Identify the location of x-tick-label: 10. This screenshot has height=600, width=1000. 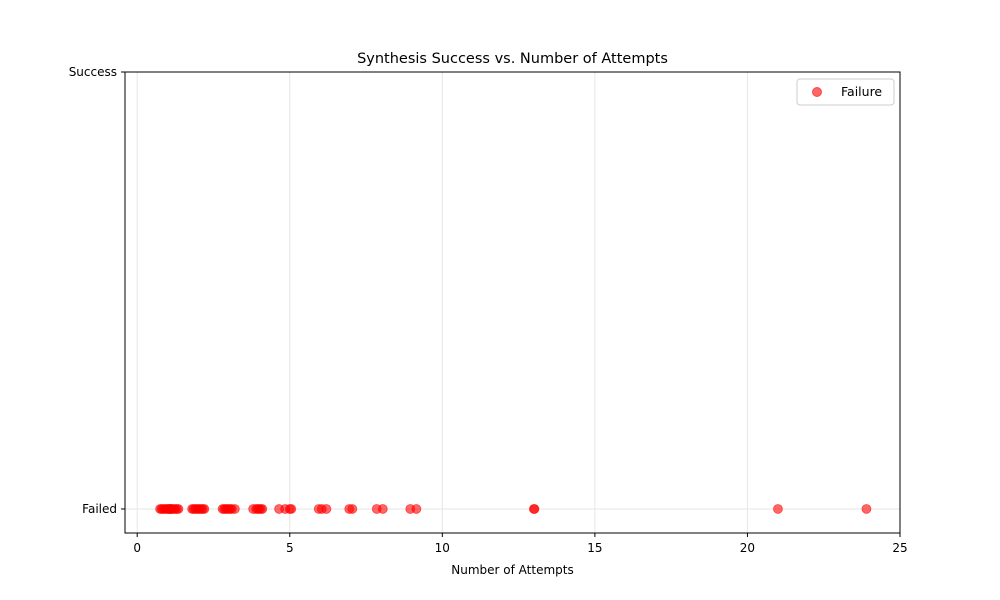
(442, 548).